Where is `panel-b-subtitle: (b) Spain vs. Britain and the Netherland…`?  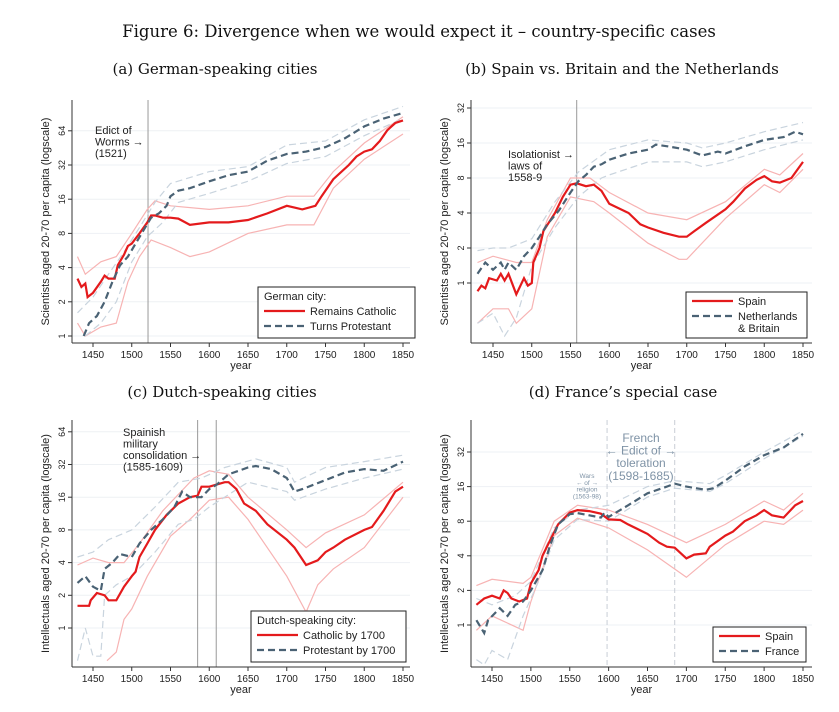
panel-b-subtitle: (b) Spain vs. Britain and the Netherland… is located at coordinates (622, 69).